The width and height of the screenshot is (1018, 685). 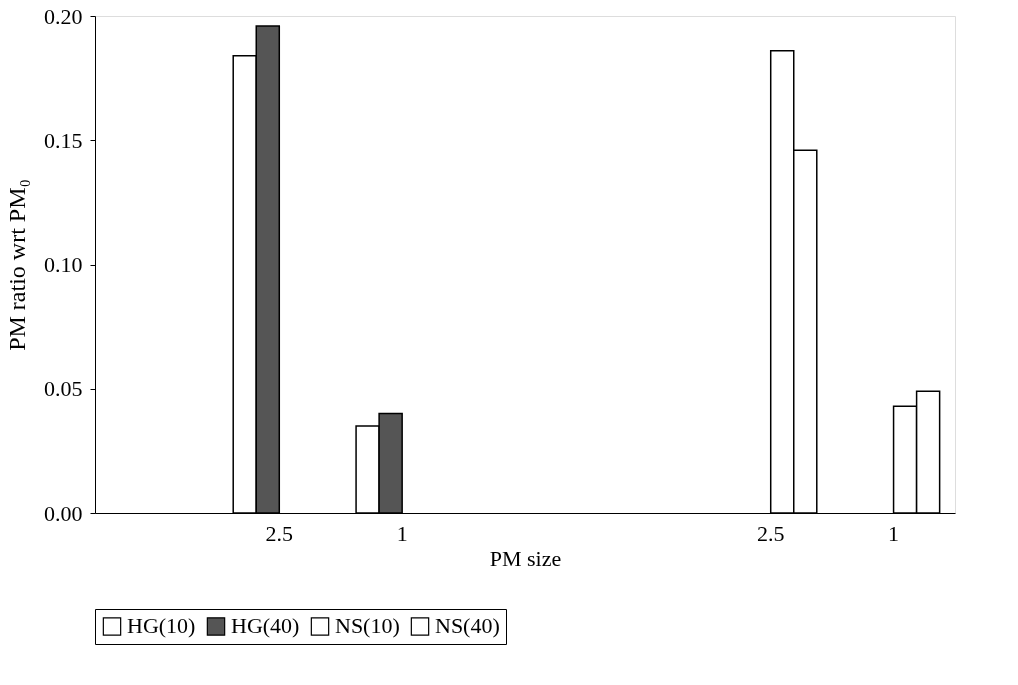 What do you see at coordinates (63, 140) in the screenshot?
I see `y-tick-label: 0.15` at bounding box center [63, 140].